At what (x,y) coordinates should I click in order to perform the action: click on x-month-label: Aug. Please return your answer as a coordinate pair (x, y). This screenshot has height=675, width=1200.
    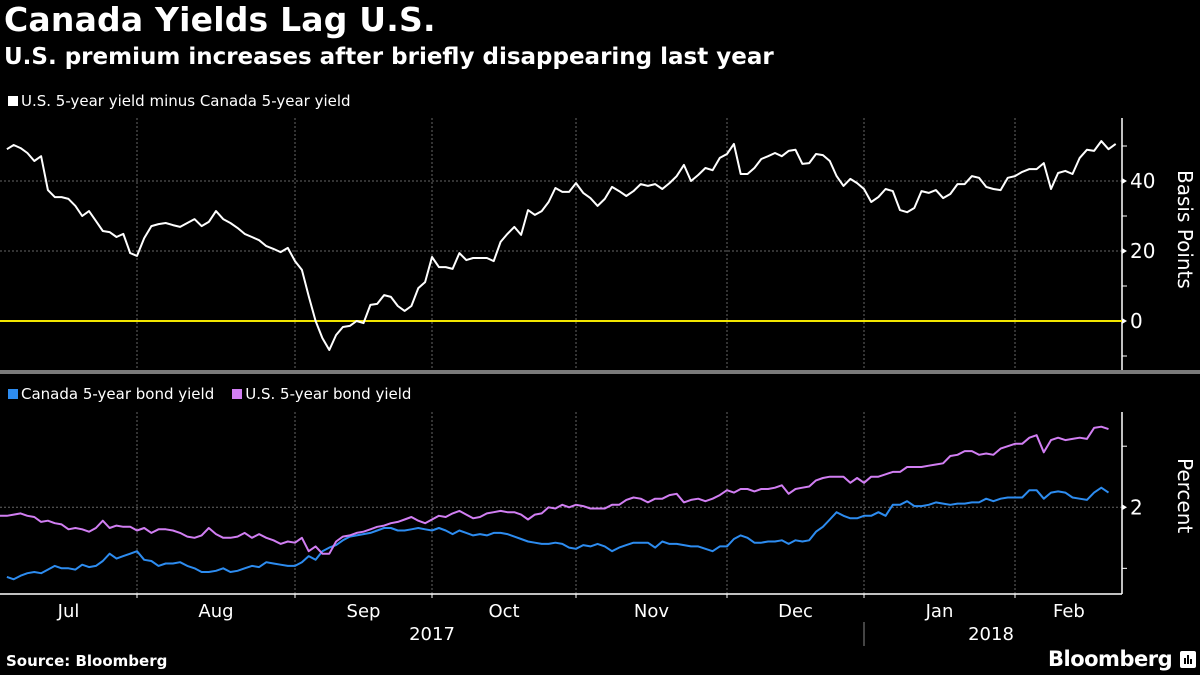
    Looking at the image, I should click on (215, 611).